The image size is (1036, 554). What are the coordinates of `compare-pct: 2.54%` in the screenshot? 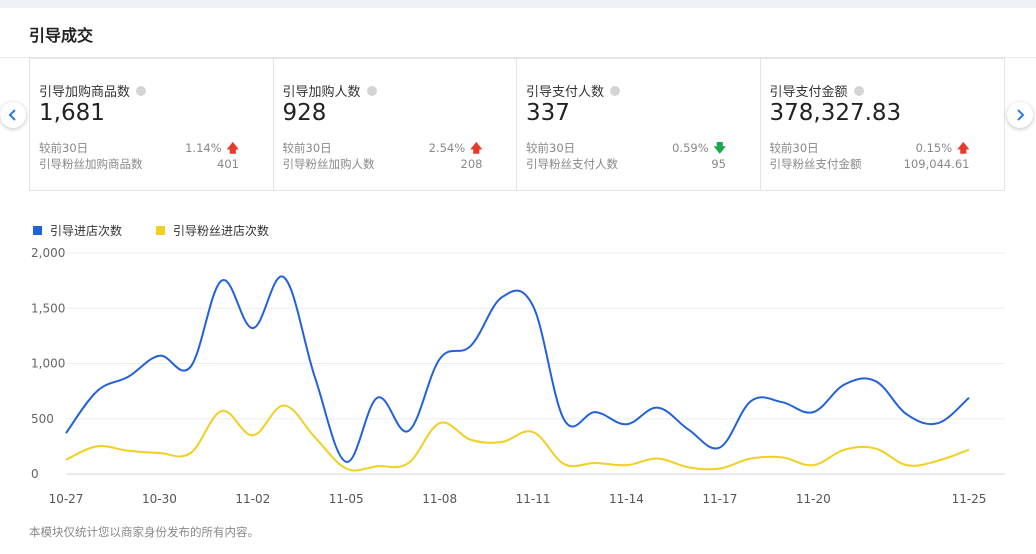 It's located at (447, 148).